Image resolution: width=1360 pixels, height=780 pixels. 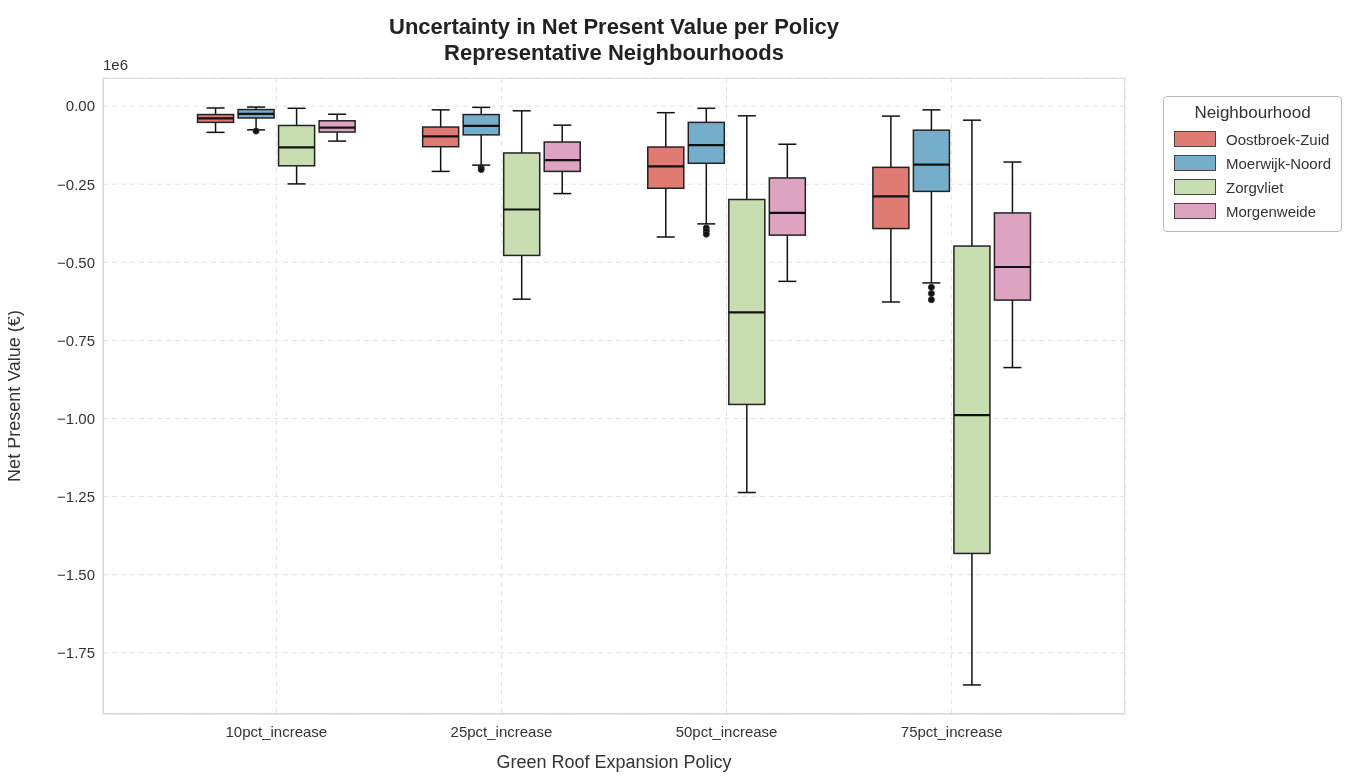 I want to click on y-tick-label: −0.75, so click(x=76, y=340).